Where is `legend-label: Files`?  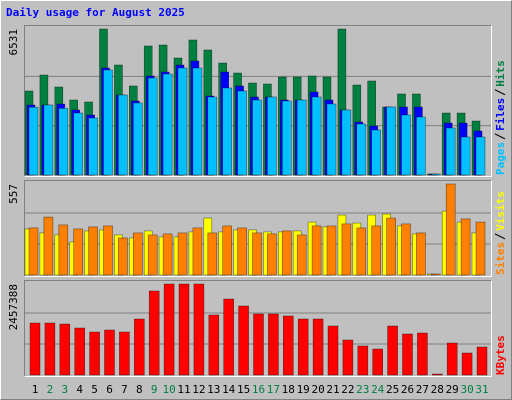 legend-label: Files is located at coordinates (500, 114).